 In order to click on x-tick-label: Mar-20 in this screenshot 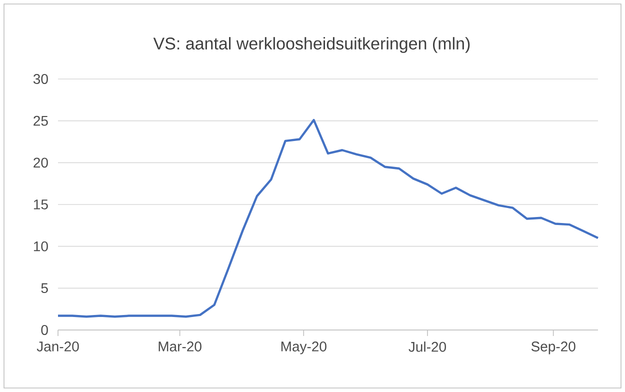, I will do `click(180, 347)`.